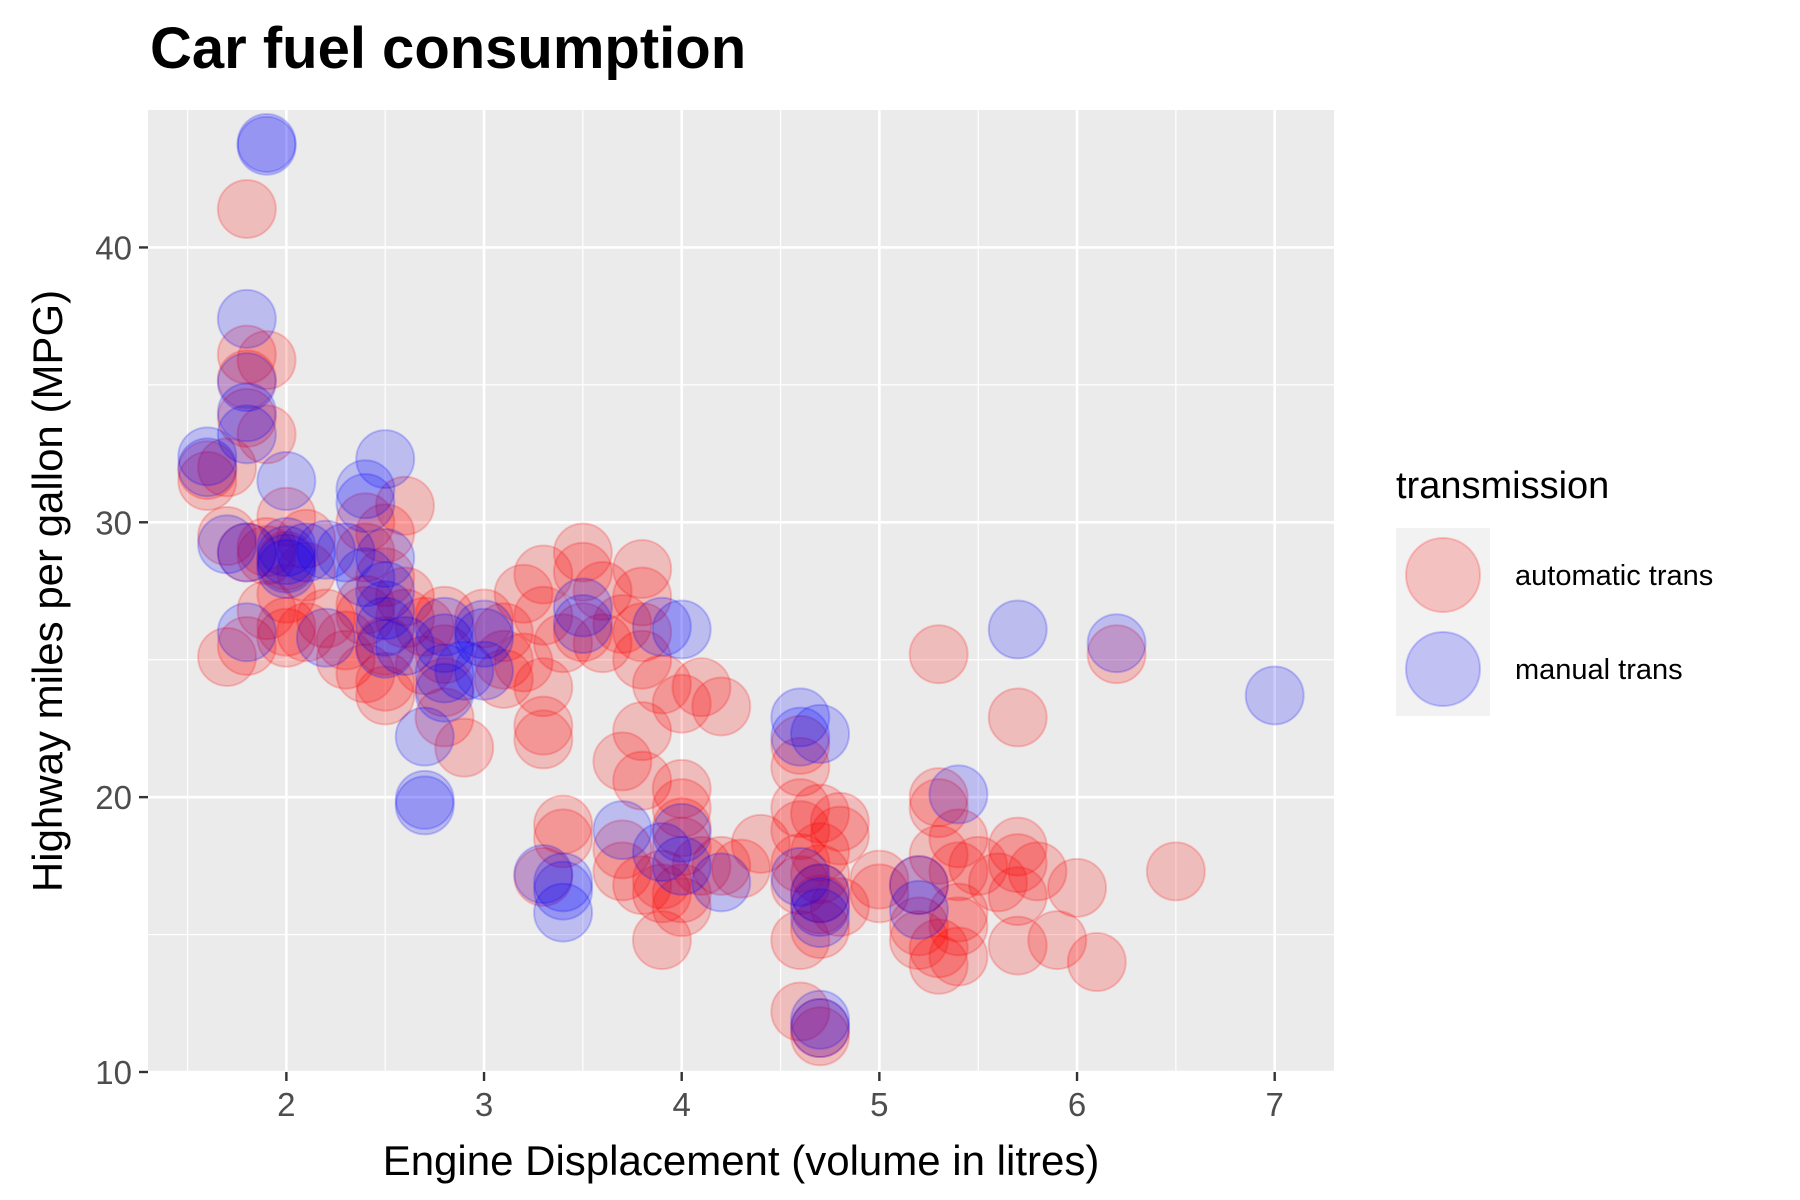 Image resolution: width=1800 pixels, height=1200 pixels. What do you see at coordinates (1443, 575) in the screenshot?
I see `legend-key-automatic-trans` at bounding box center [1443, 575].